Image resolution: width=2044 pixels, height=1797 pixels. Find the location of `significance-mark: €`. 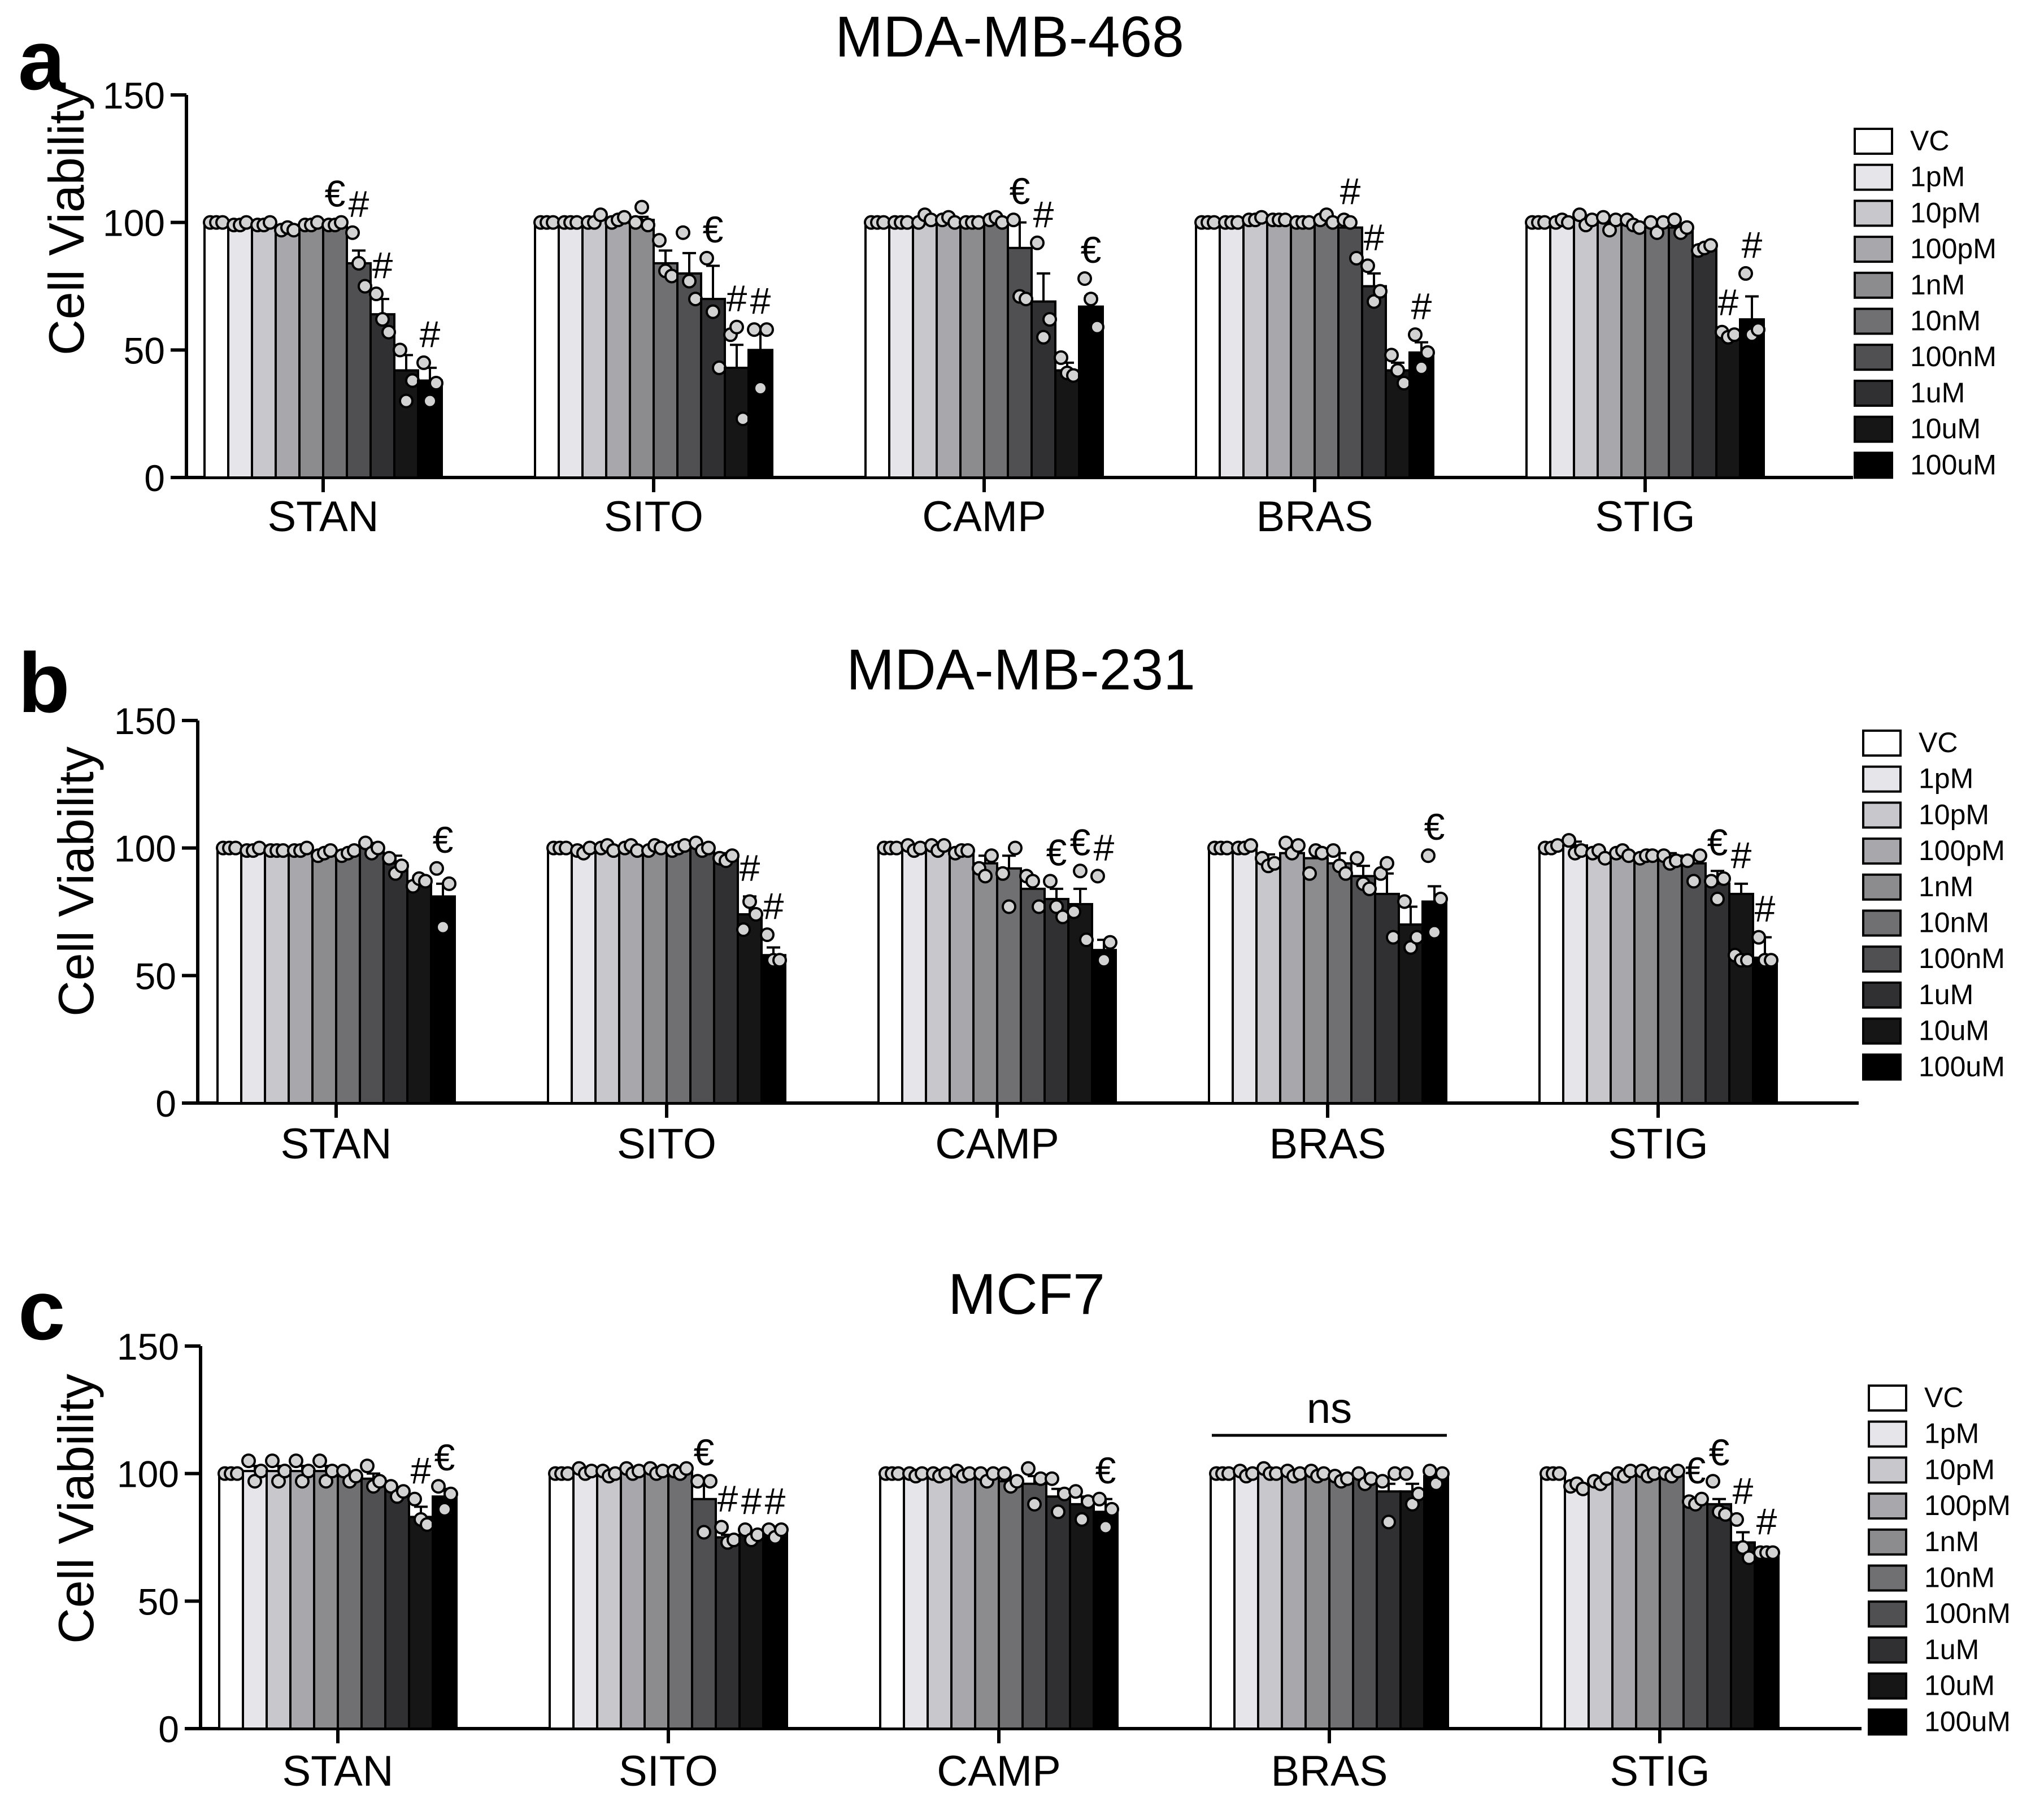

significance-mark: € is located at coordinates (1719, 1452).